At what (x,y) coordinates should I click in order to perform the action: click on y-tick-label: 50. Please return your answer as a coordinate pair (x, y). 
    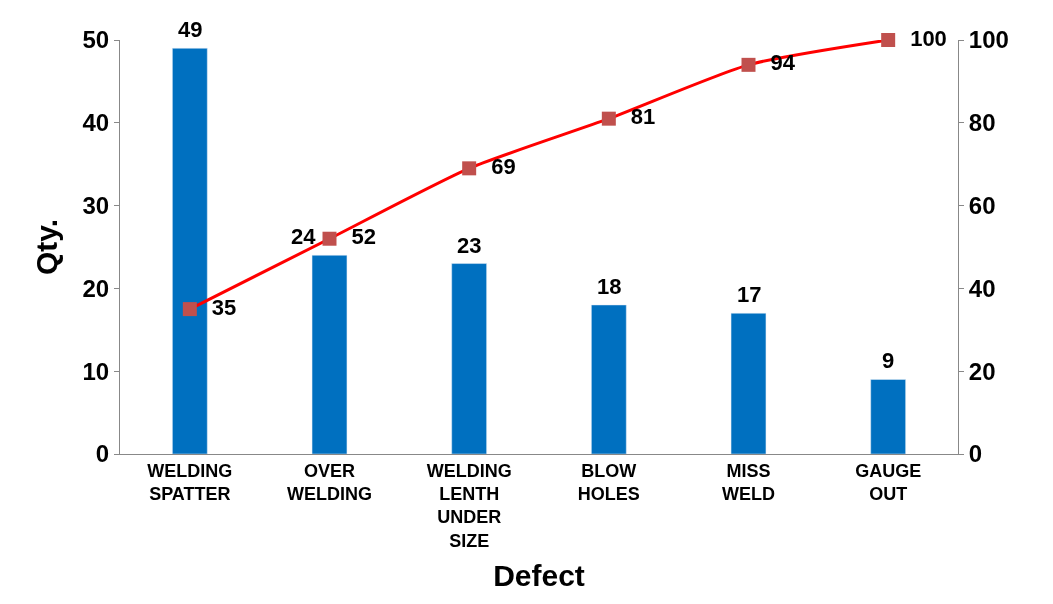
    Looking at the image, I should click on (96, 40).